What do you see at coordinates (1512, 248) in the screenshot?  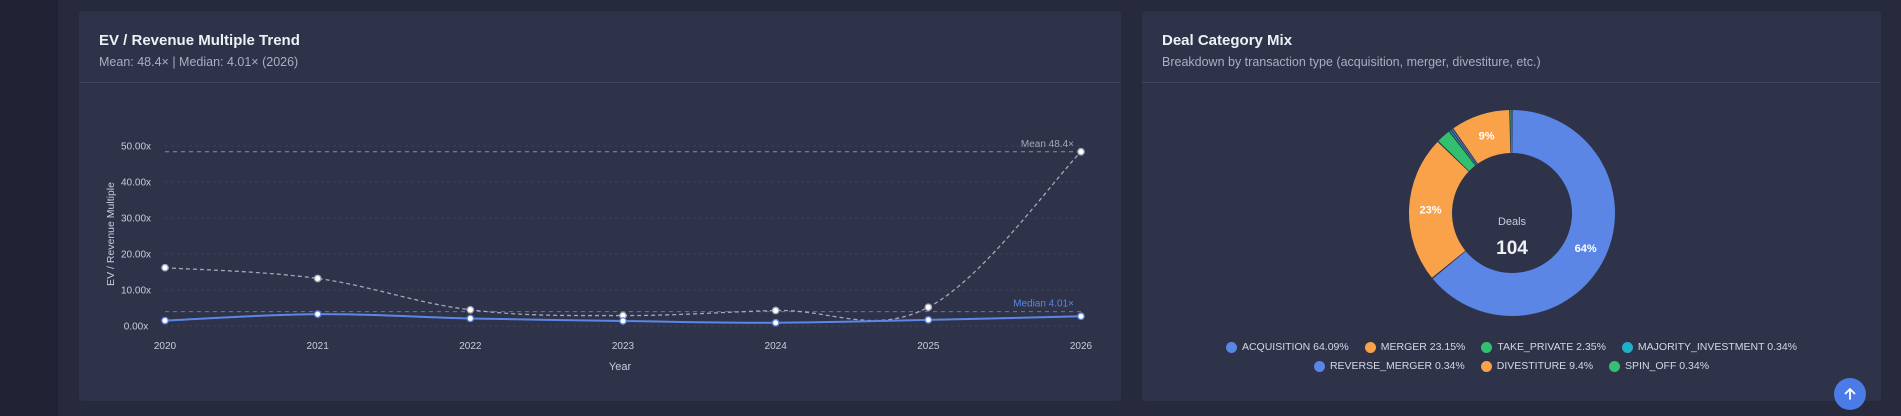 I see `donut-center-value: 104` at bounding box center [1512, 248].